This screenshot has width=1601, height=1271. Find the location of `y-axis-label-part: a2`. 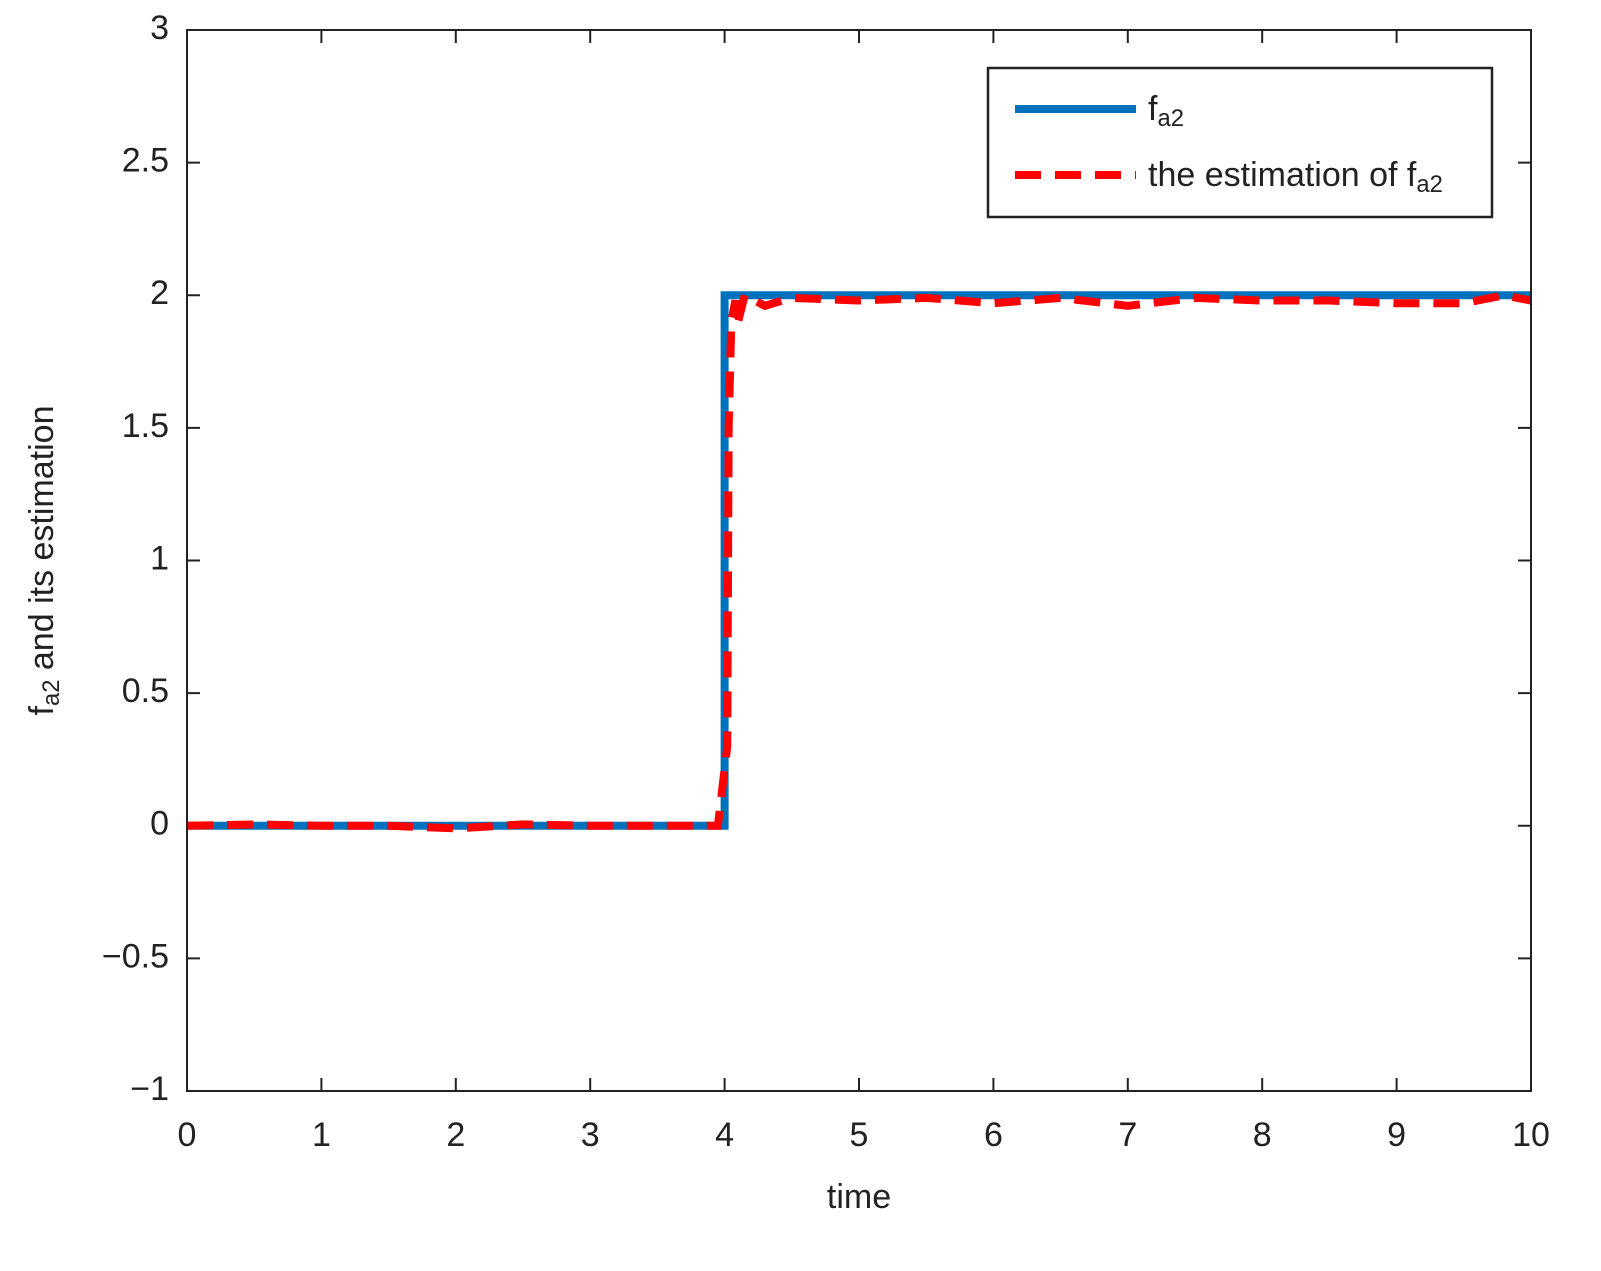

y-axis-label-part: a2 is located at coordinates (51, 693).